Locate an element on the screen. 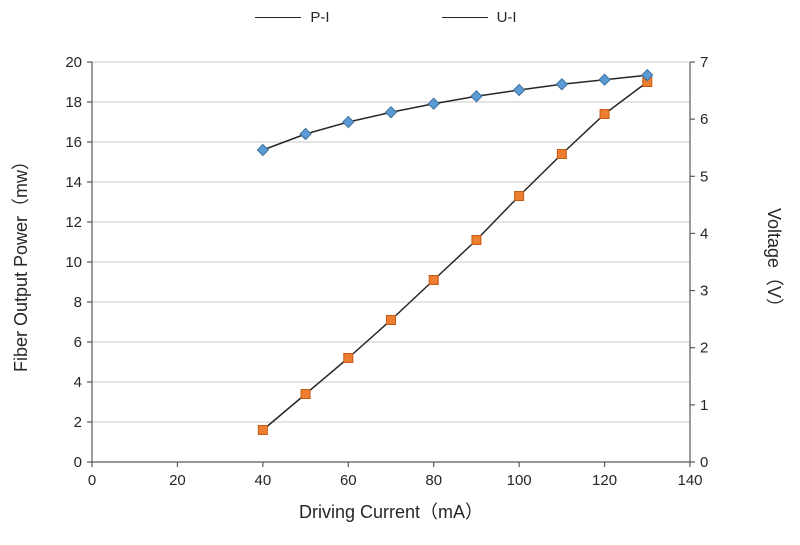  svg-text: 12 is located at coordinates (73, 222).